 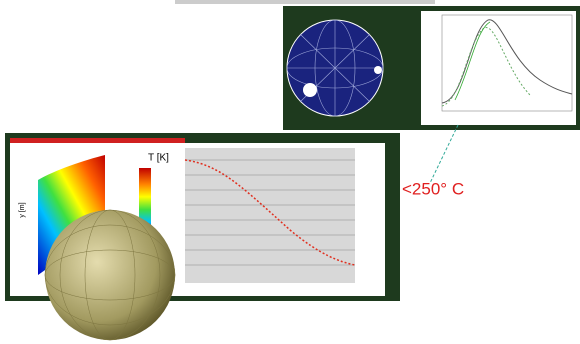 I want to click on y-axis-label: y [m], so click(x=22, y=209).